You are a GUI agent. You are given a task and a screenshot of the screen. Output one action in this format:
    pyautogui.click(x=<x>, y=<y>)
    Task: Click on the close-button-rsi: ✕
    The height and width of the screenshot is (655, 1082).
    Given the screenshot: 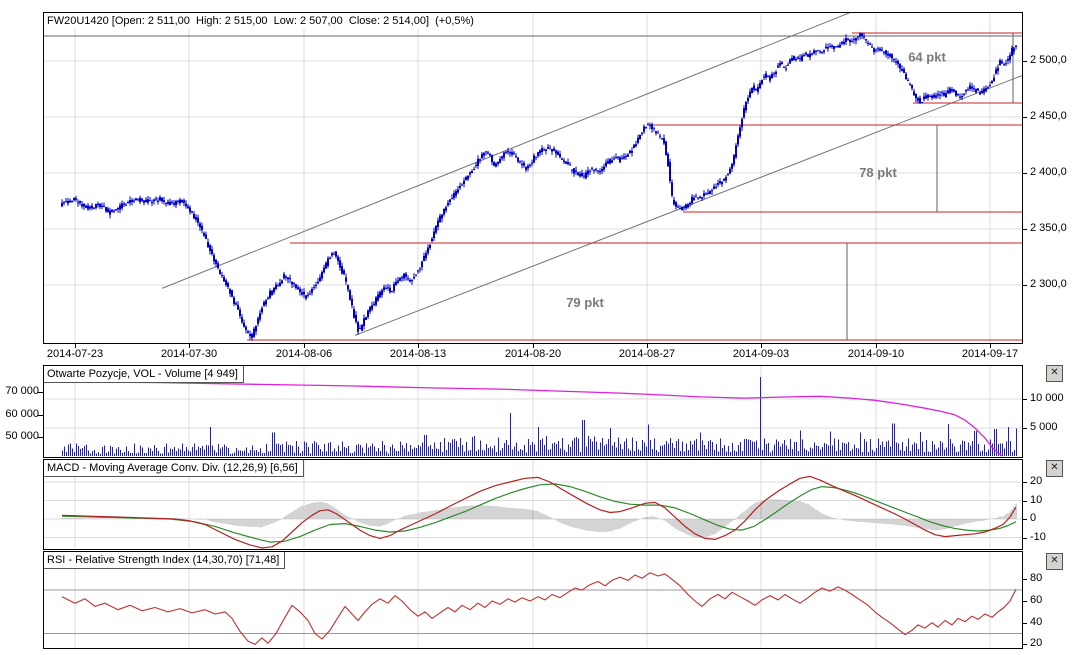 What is the action you would take?
    pyautogui.click(x=1054, y=561)
    